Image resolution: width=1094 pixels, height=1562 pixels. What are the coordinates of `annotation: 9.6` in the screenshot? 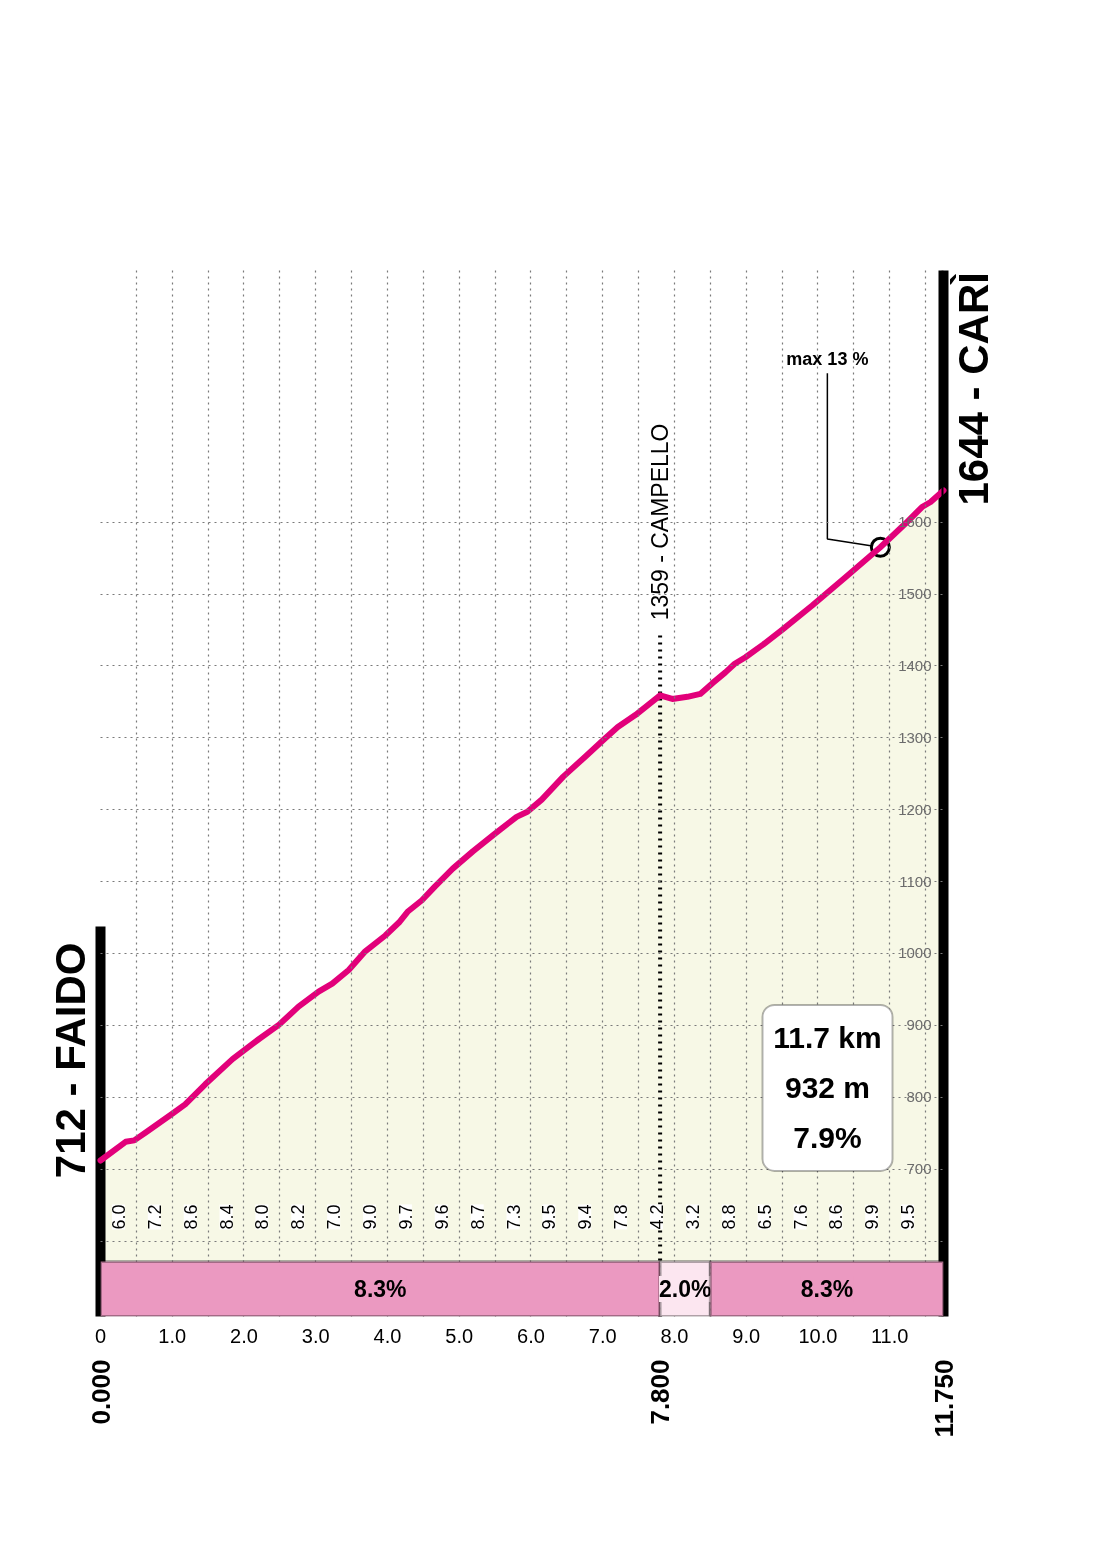 It's located at (441, 1217).